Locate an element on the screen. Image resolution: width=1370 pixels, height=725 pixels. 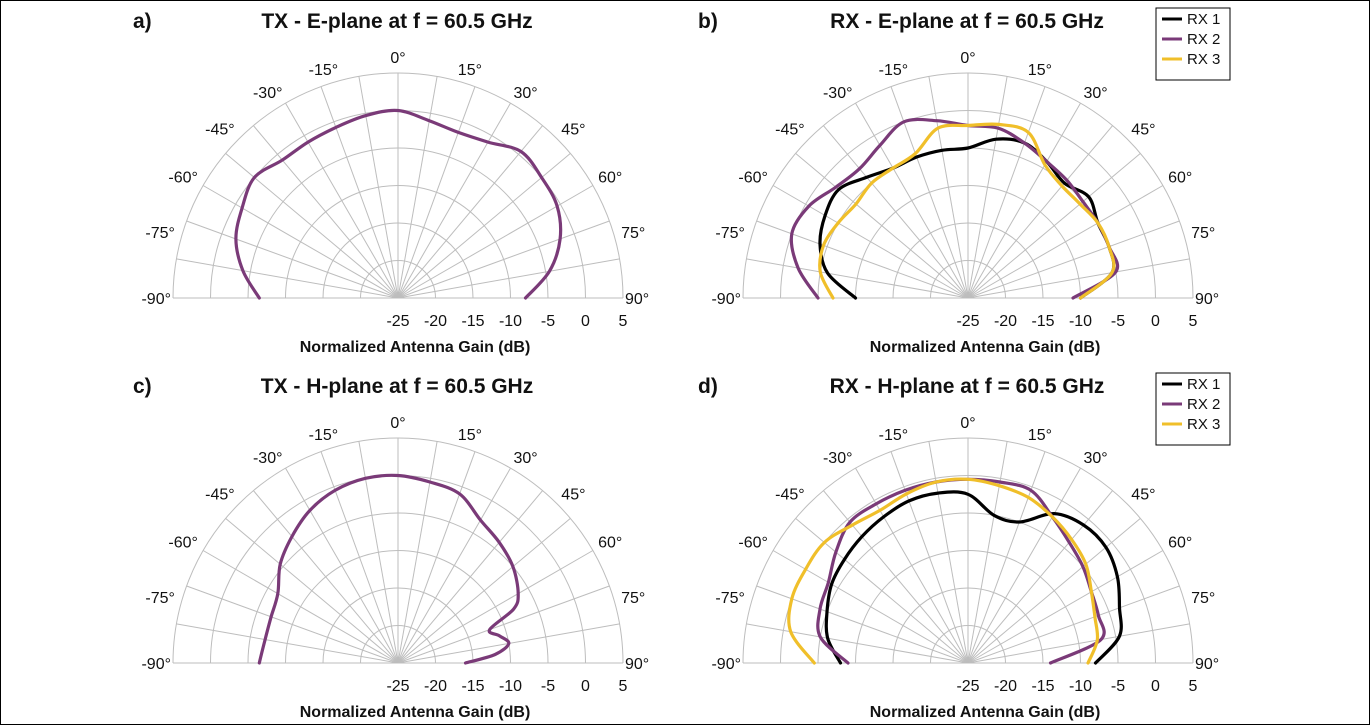
angle-tick-label: -60° is located at coordinates (183, 543).